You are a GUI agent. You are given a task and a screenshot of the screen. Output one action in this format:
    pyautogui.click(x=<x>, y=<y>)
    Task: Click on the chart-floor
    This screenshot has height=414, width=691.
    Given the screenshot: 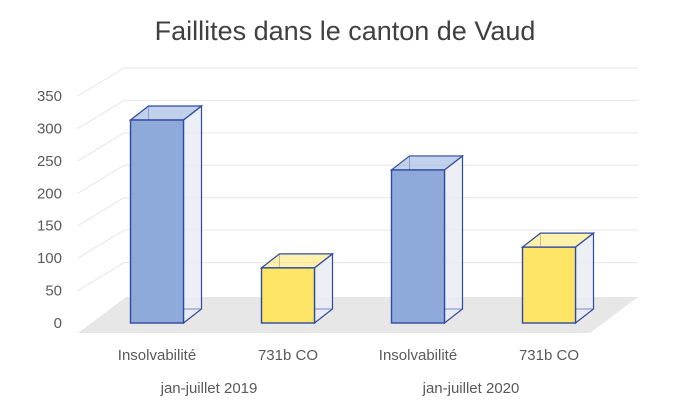 What is the action you would take?
    pyautogui.click(x=358, y=315)
    